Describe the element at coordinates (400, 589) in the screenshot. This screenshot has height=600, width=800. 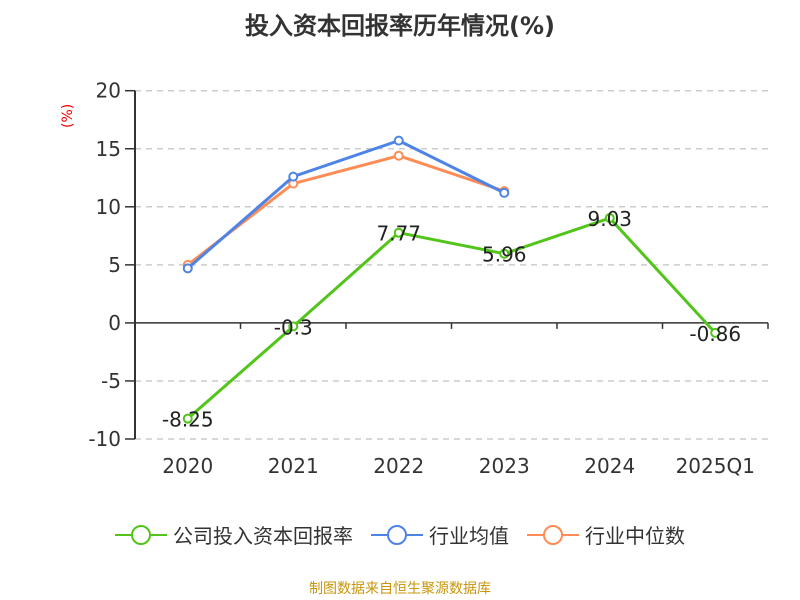
I see `source-note: 制图数据来自恒生聚源数据库` at that location.